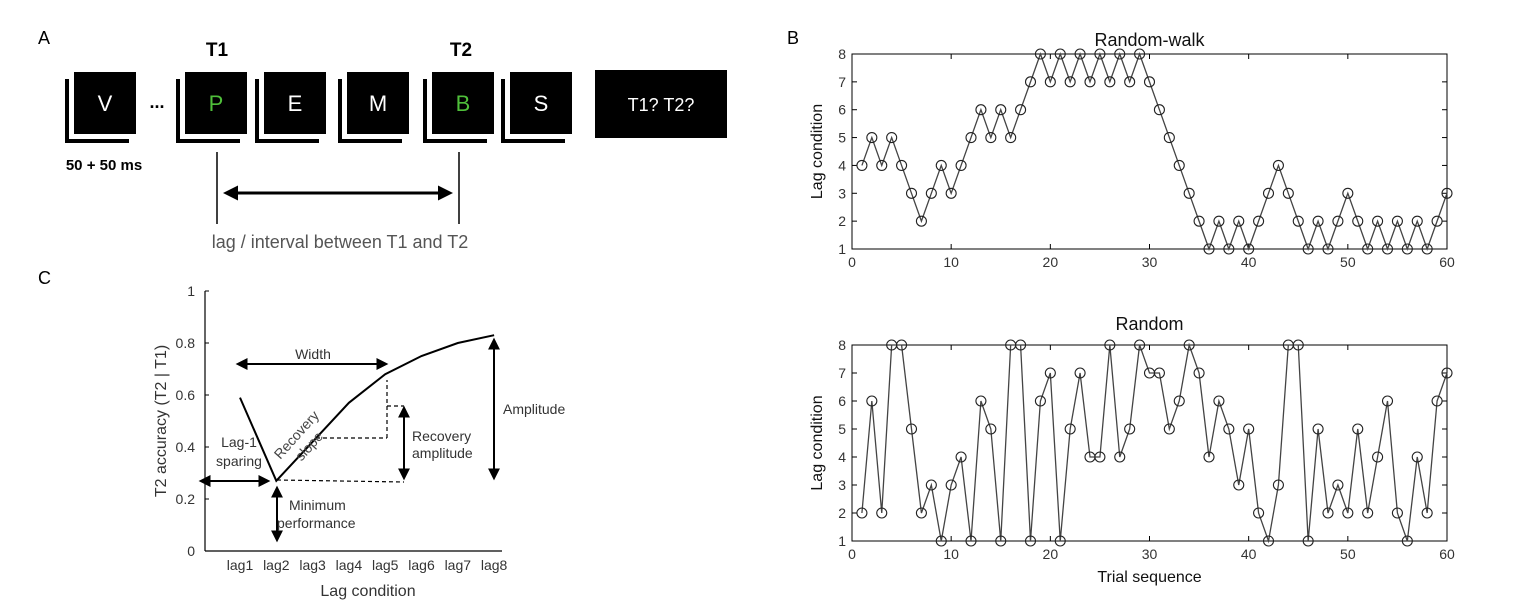  Describe the element at coordinates (104, 165) in the screenshot. I see `timing-label: 50 + 50 ms` at that location.